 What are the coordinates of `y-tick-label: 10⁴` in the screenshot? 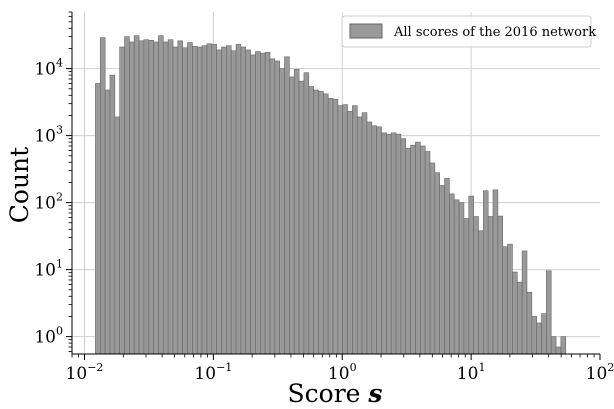 It's located at (48, 68).